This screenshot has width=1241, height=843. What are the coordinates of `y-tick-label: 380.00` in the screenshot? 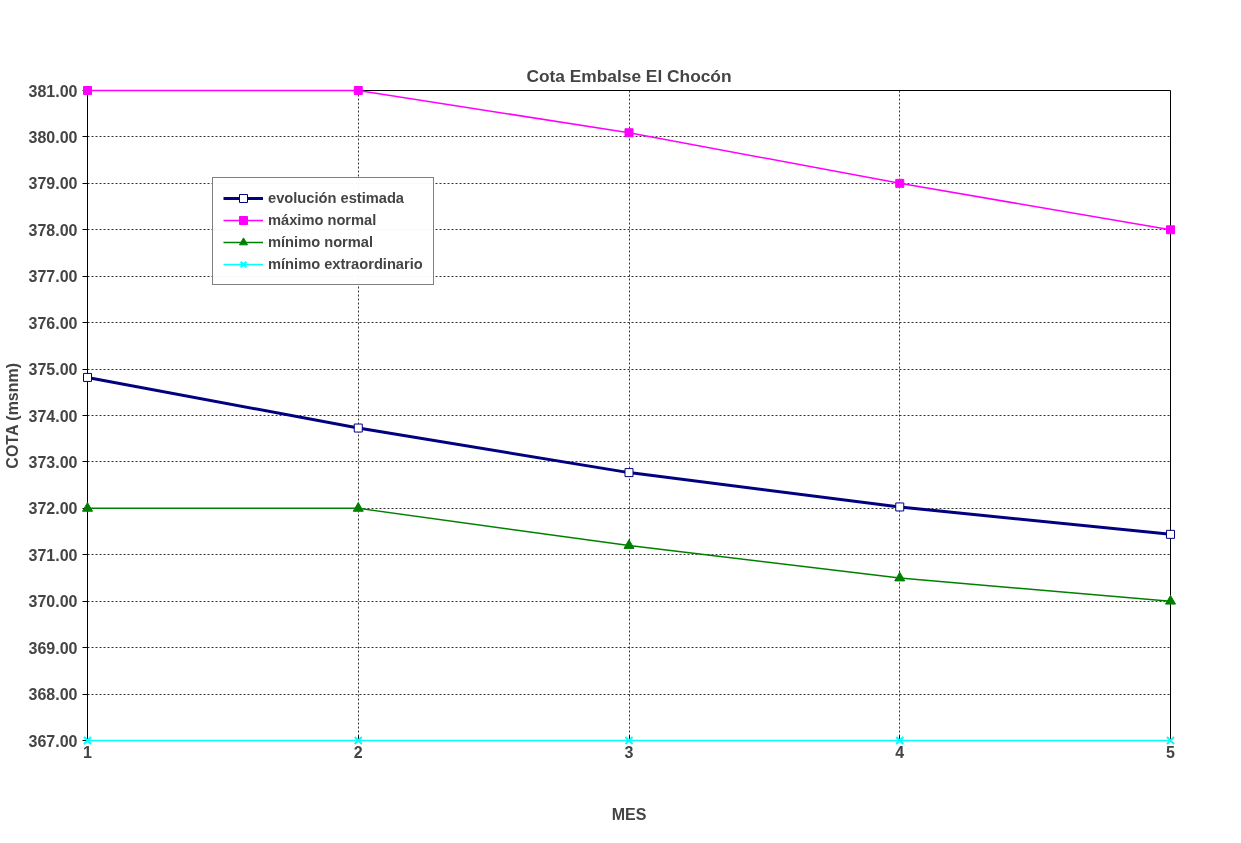 It's located at (53, 137).